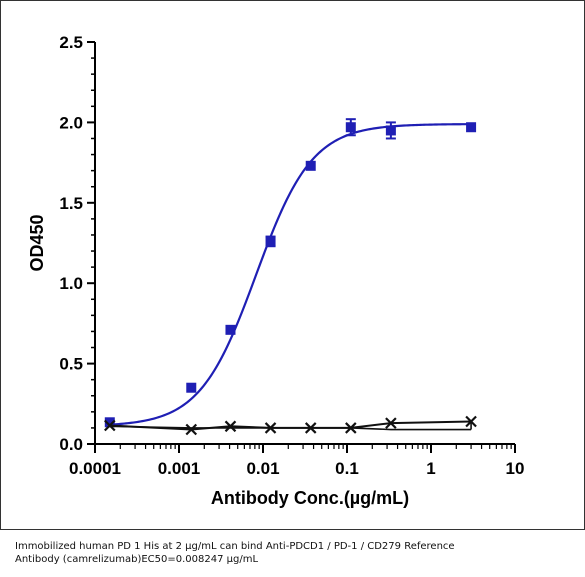 This screenshot has width=585, height=577. Describe the element at coordinates (310, 498) in the screenshot. I see `x-axis-title: Antibody Conc.(µg/mL)` at that location.